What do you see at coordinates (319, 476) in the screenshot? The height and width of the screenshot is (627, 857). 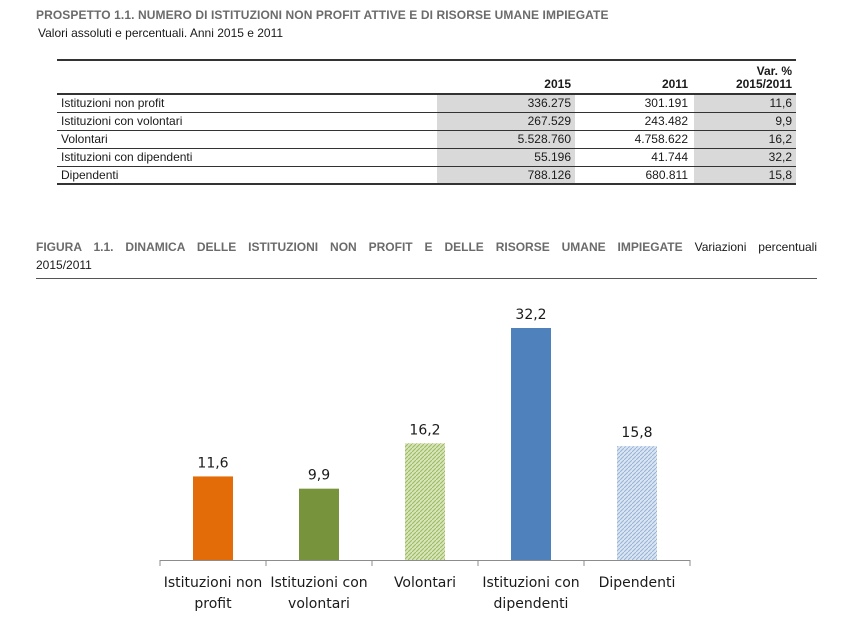 I see `data-label-1: 9,9` at bounding box center [319, 476].